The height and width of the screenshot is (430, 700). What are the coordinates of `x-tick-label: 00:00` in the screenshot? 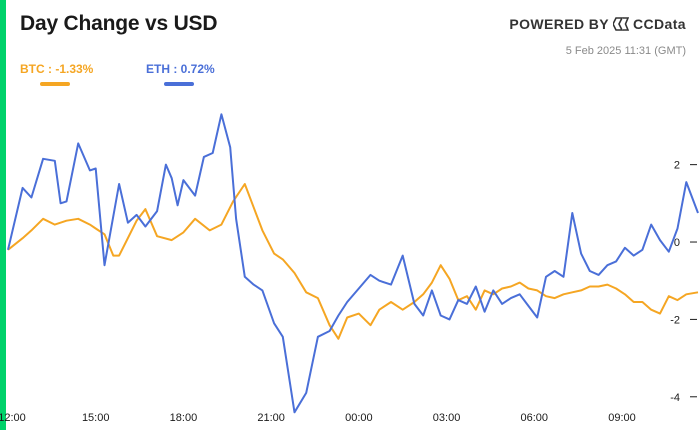 It's located at (359, 418).